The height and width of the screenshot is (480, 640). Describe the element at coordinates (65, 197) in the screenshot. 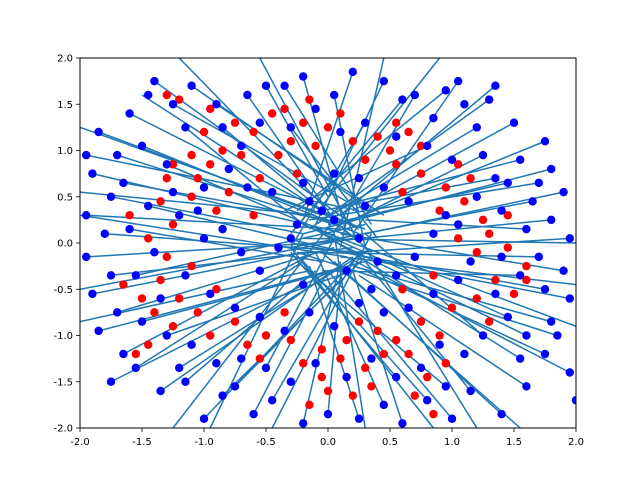

I see `y-tick-label: 0.5` at that location.